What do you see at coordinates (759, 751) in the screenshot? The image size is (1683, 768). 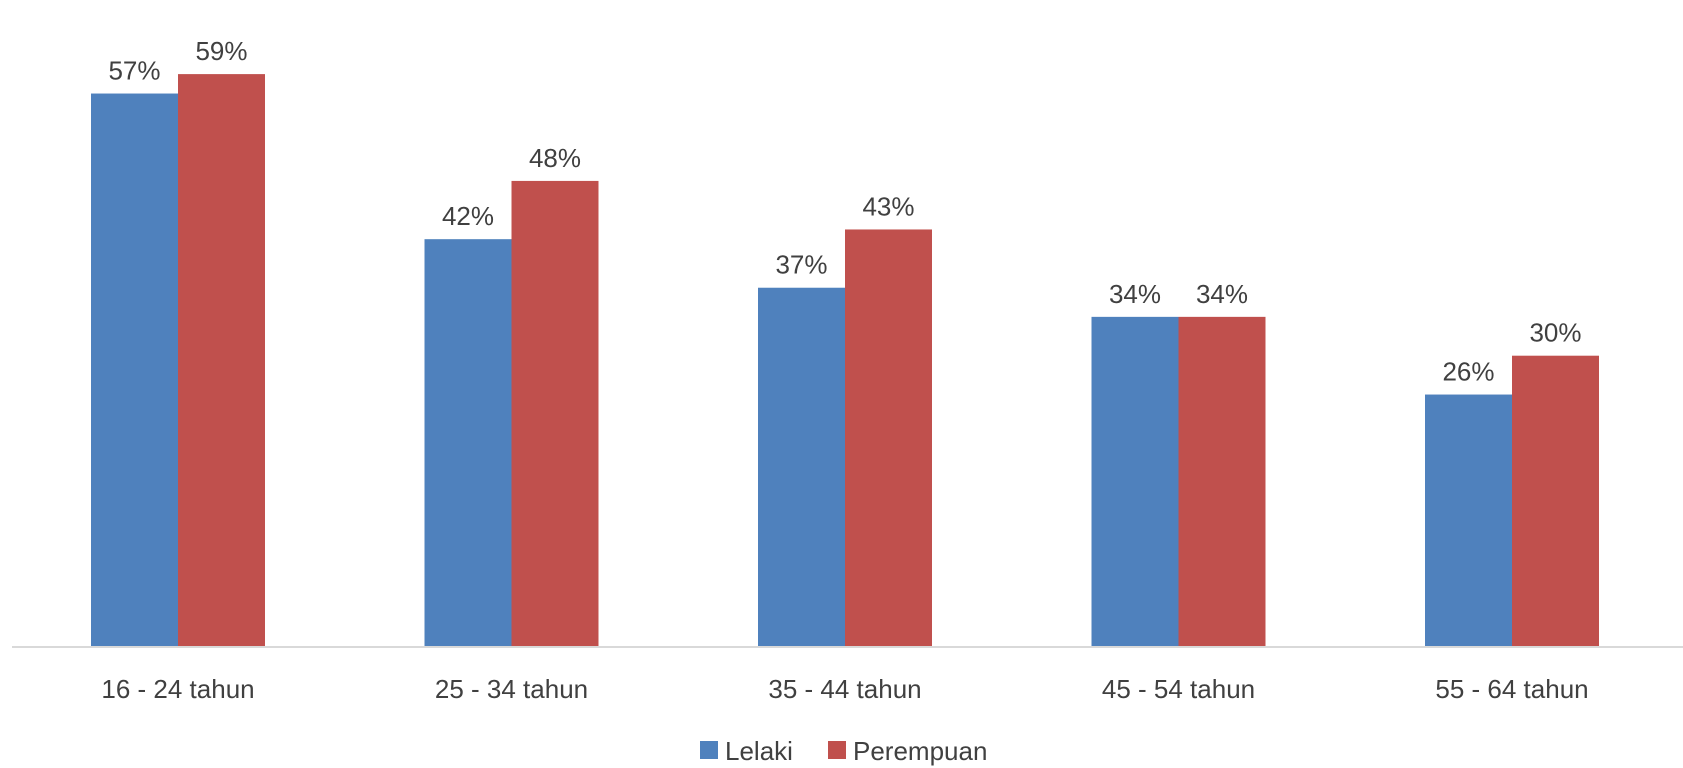 I see `legend-label-lelaki: Lelaki` at bounding box center [759, 751].